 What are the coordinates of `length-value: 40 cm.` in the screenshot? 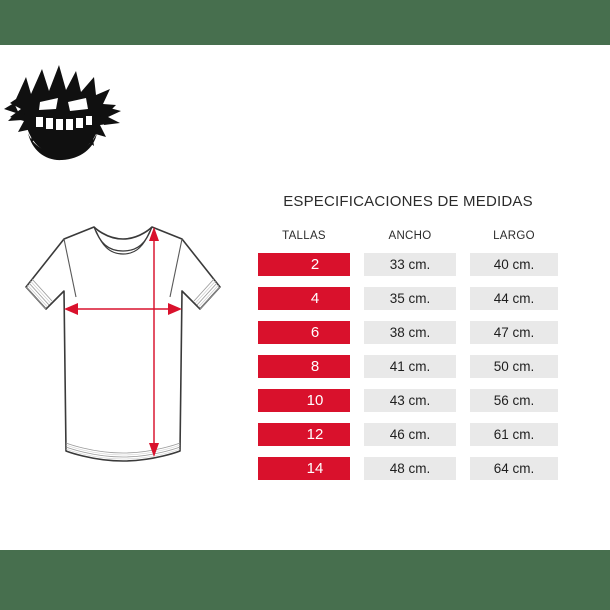 It's located at (514, 264).